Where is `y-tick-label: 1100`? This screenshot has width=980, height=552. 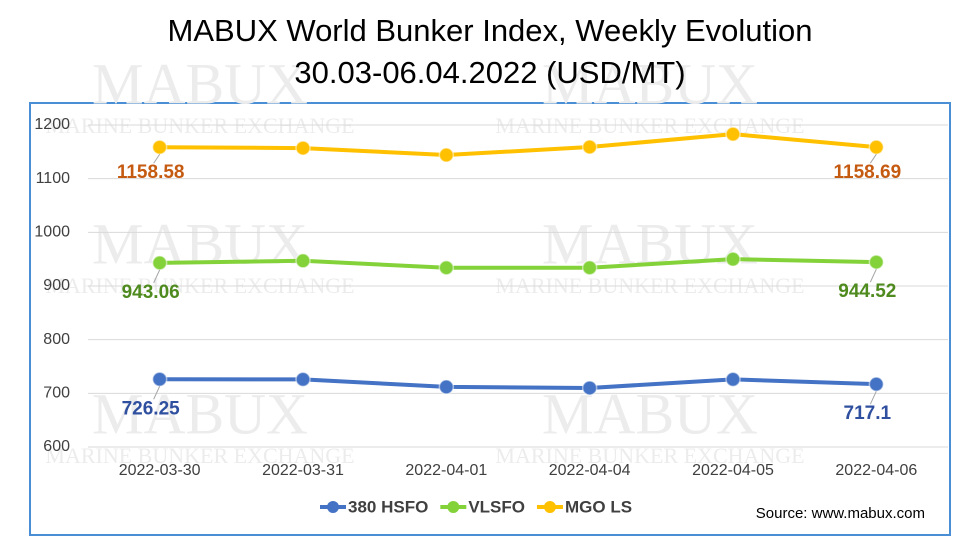
y-tick-label: 1100 is located at coordinates (53, 178).